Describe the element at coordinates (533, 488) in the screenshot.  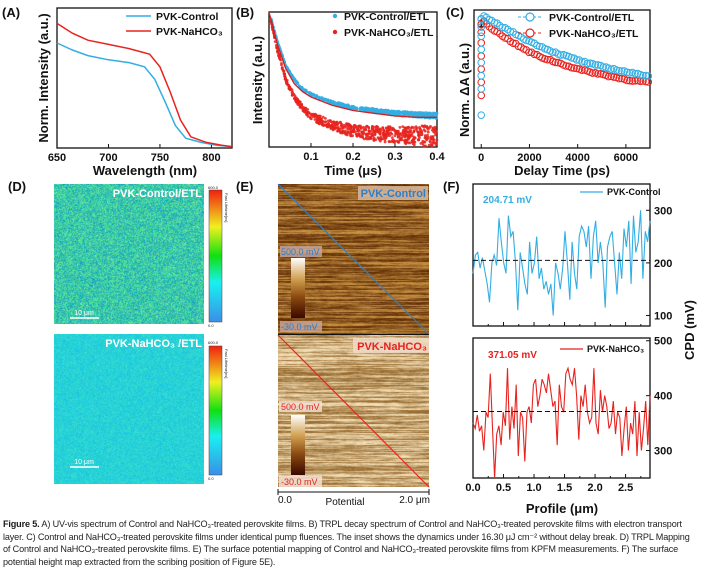
I see `xtick-label: 1.0` at that location.